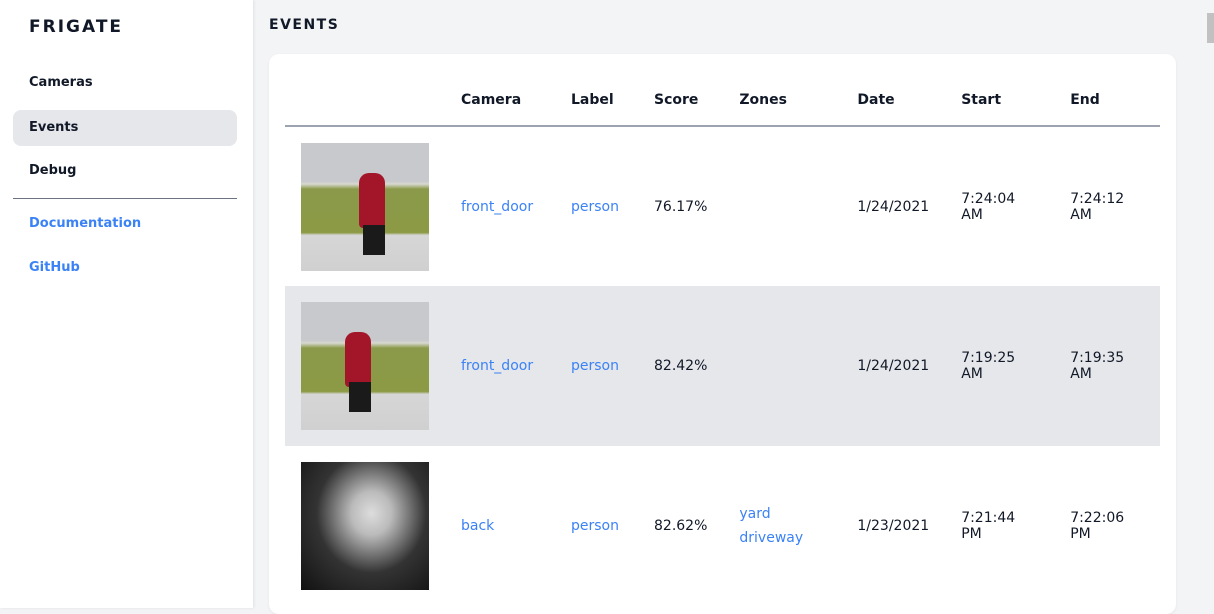 This screenshot has width=1214, height=614. I want to click on col-end: End, so click(1107, 100).